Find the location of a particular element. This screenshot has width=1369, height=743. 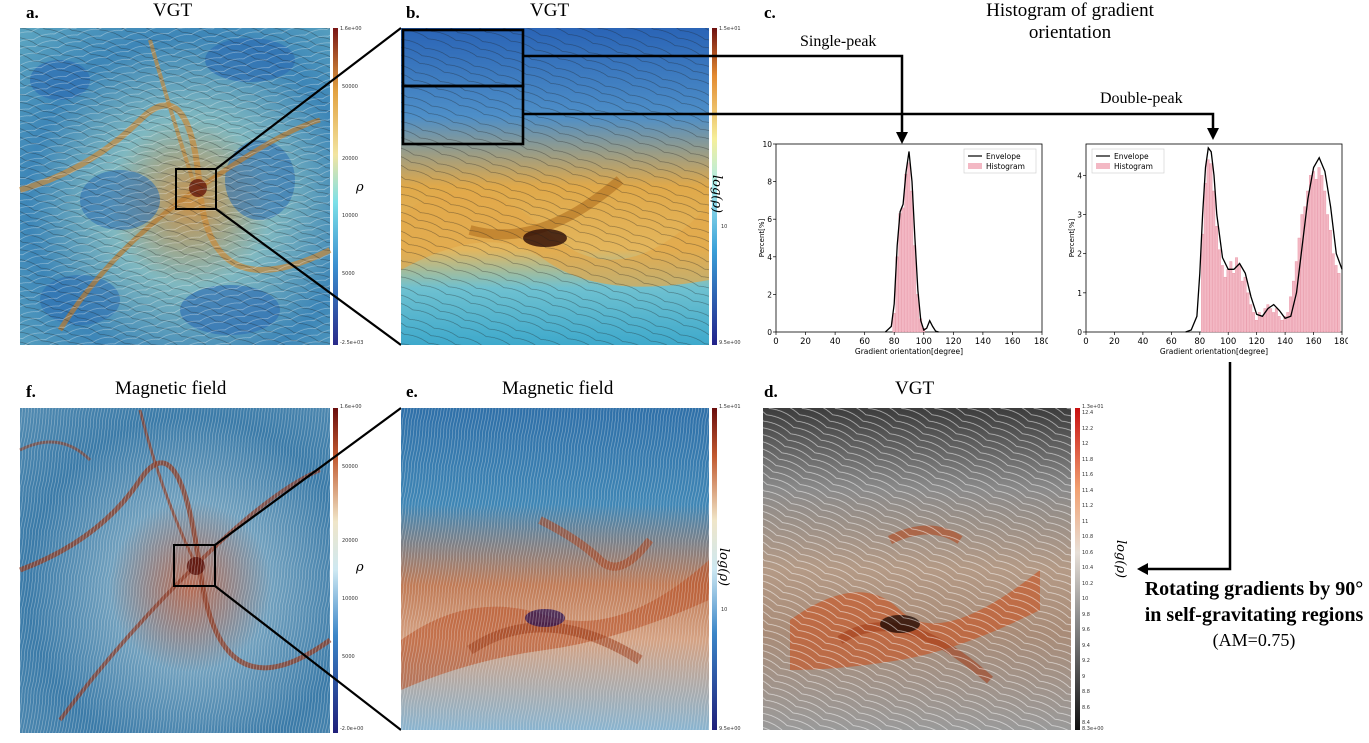

panel-b-cbar-tick: 10 is located at coordinates (724, 227).